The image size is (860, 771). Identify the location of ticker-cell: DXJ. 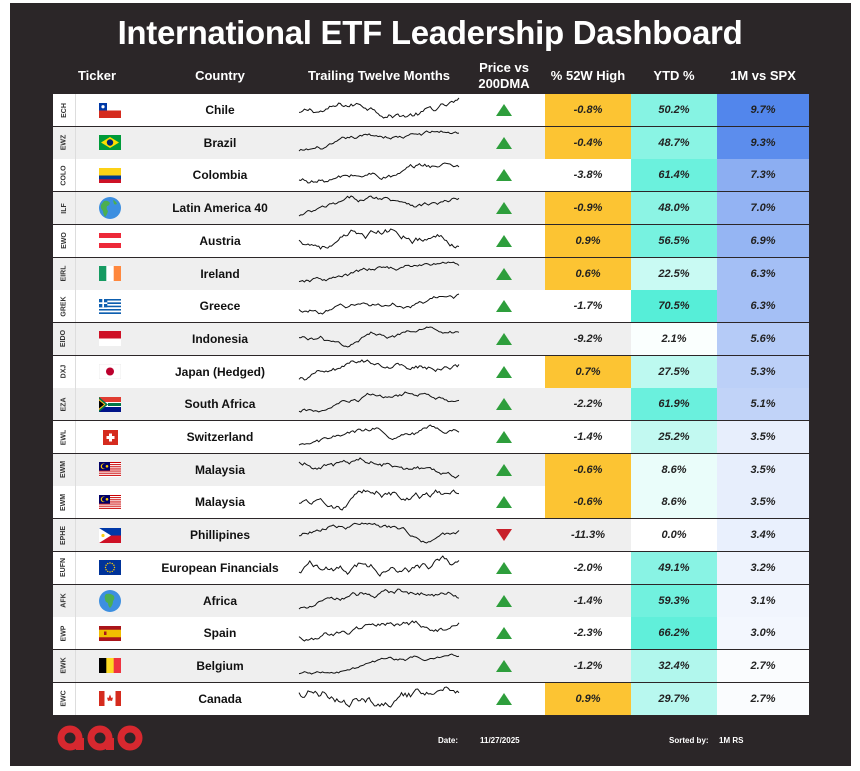
(64, 371).